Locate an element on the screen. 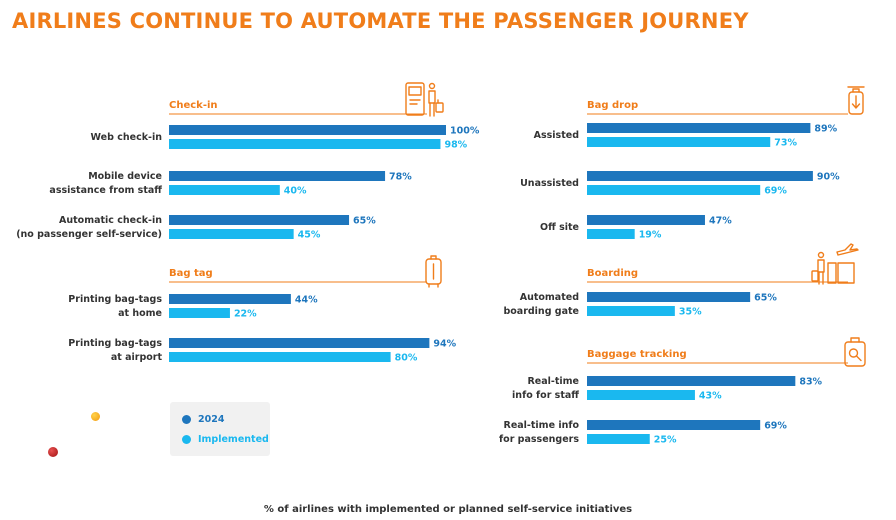 This screenshot has width=896, height=520. bar-printing-bag-tags-at-airport-implemented is located at coordinates (280, 357).